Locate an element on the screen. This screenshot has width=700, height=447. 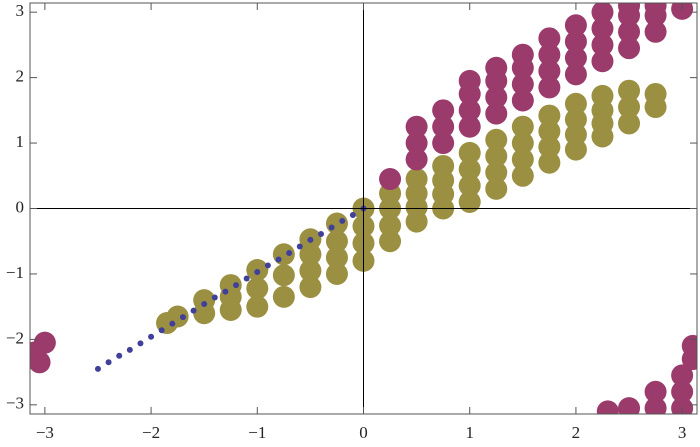
x-tick-label: −1 is located at coordinates (257, 432).